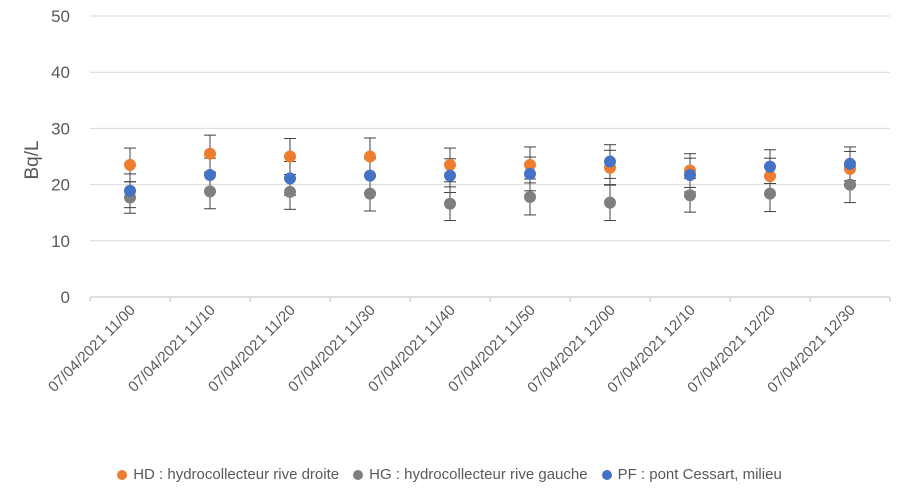 The image size is (899, 489). What do you see at coordinates (571, 349) in the screenshot?
I see `x-tick-label: 07/04/2021 12/00` at bounding box center [571, 349].